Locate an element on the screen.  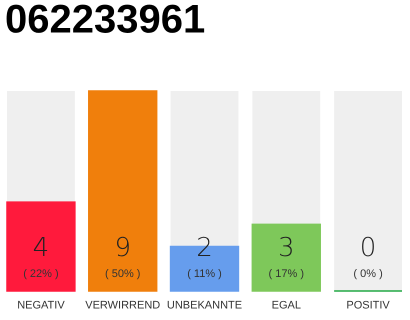
x-tick-label: NEGATIV is located at coordinates (41, 306).